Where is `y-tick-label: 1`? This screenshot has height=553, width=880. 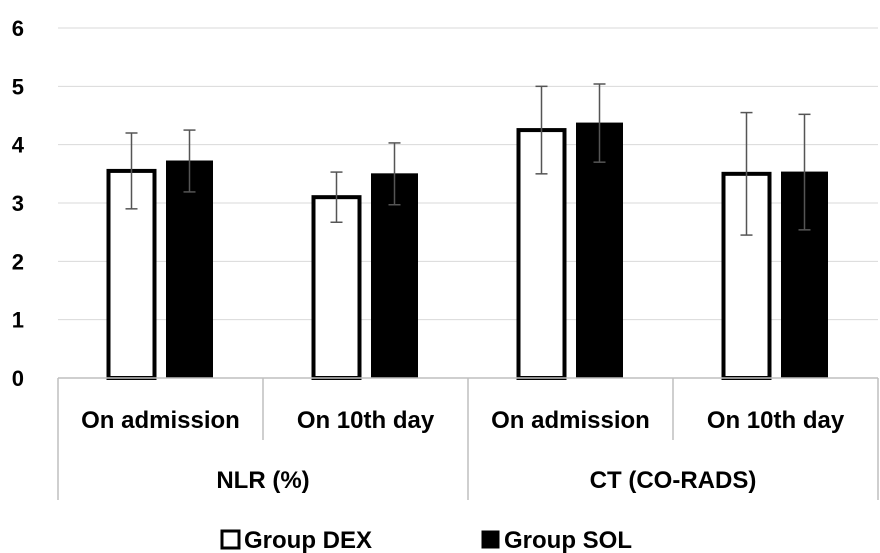
y-tick-label: 1 is located at coordinates (18, 320).